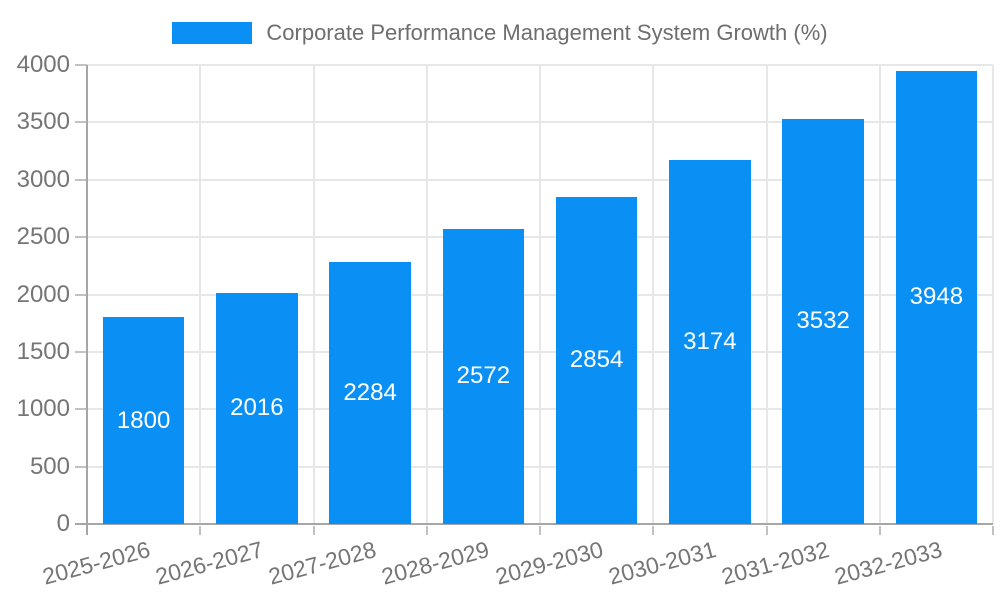 This screenshot has height=600, width=1000. What do you see at coordinates (889, 563) in the screenshot?
I see `x-axis-label: 2032-2033` at bounding box center [889, 563].